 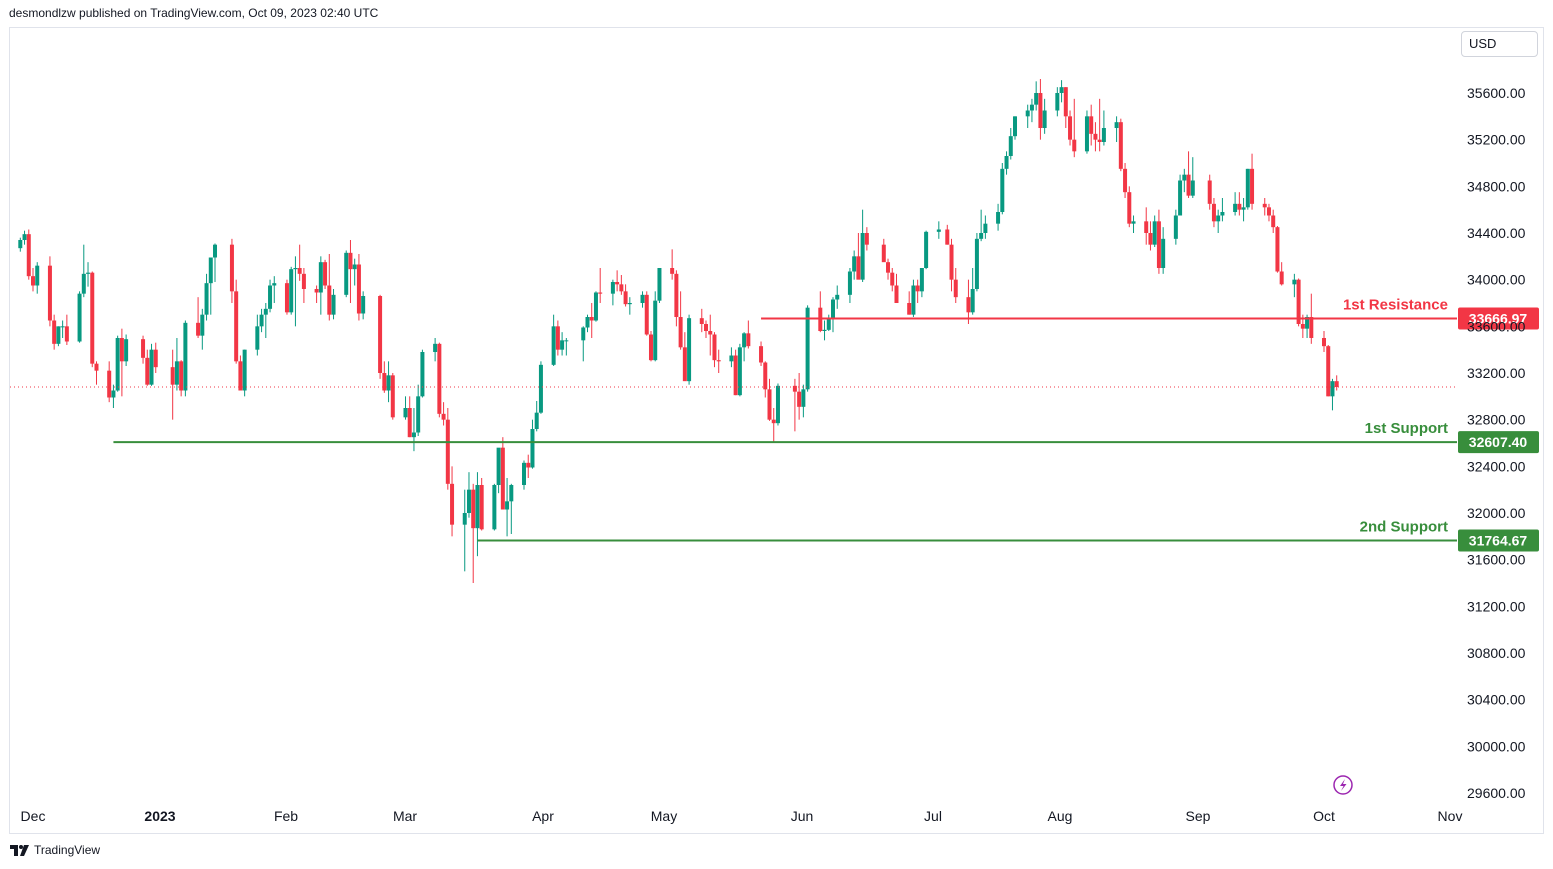 What do you see at coordinates (1496, 373) in the screenshot?
I see `y-tick-label: 33200.00` at bounding box center [1496, 373].